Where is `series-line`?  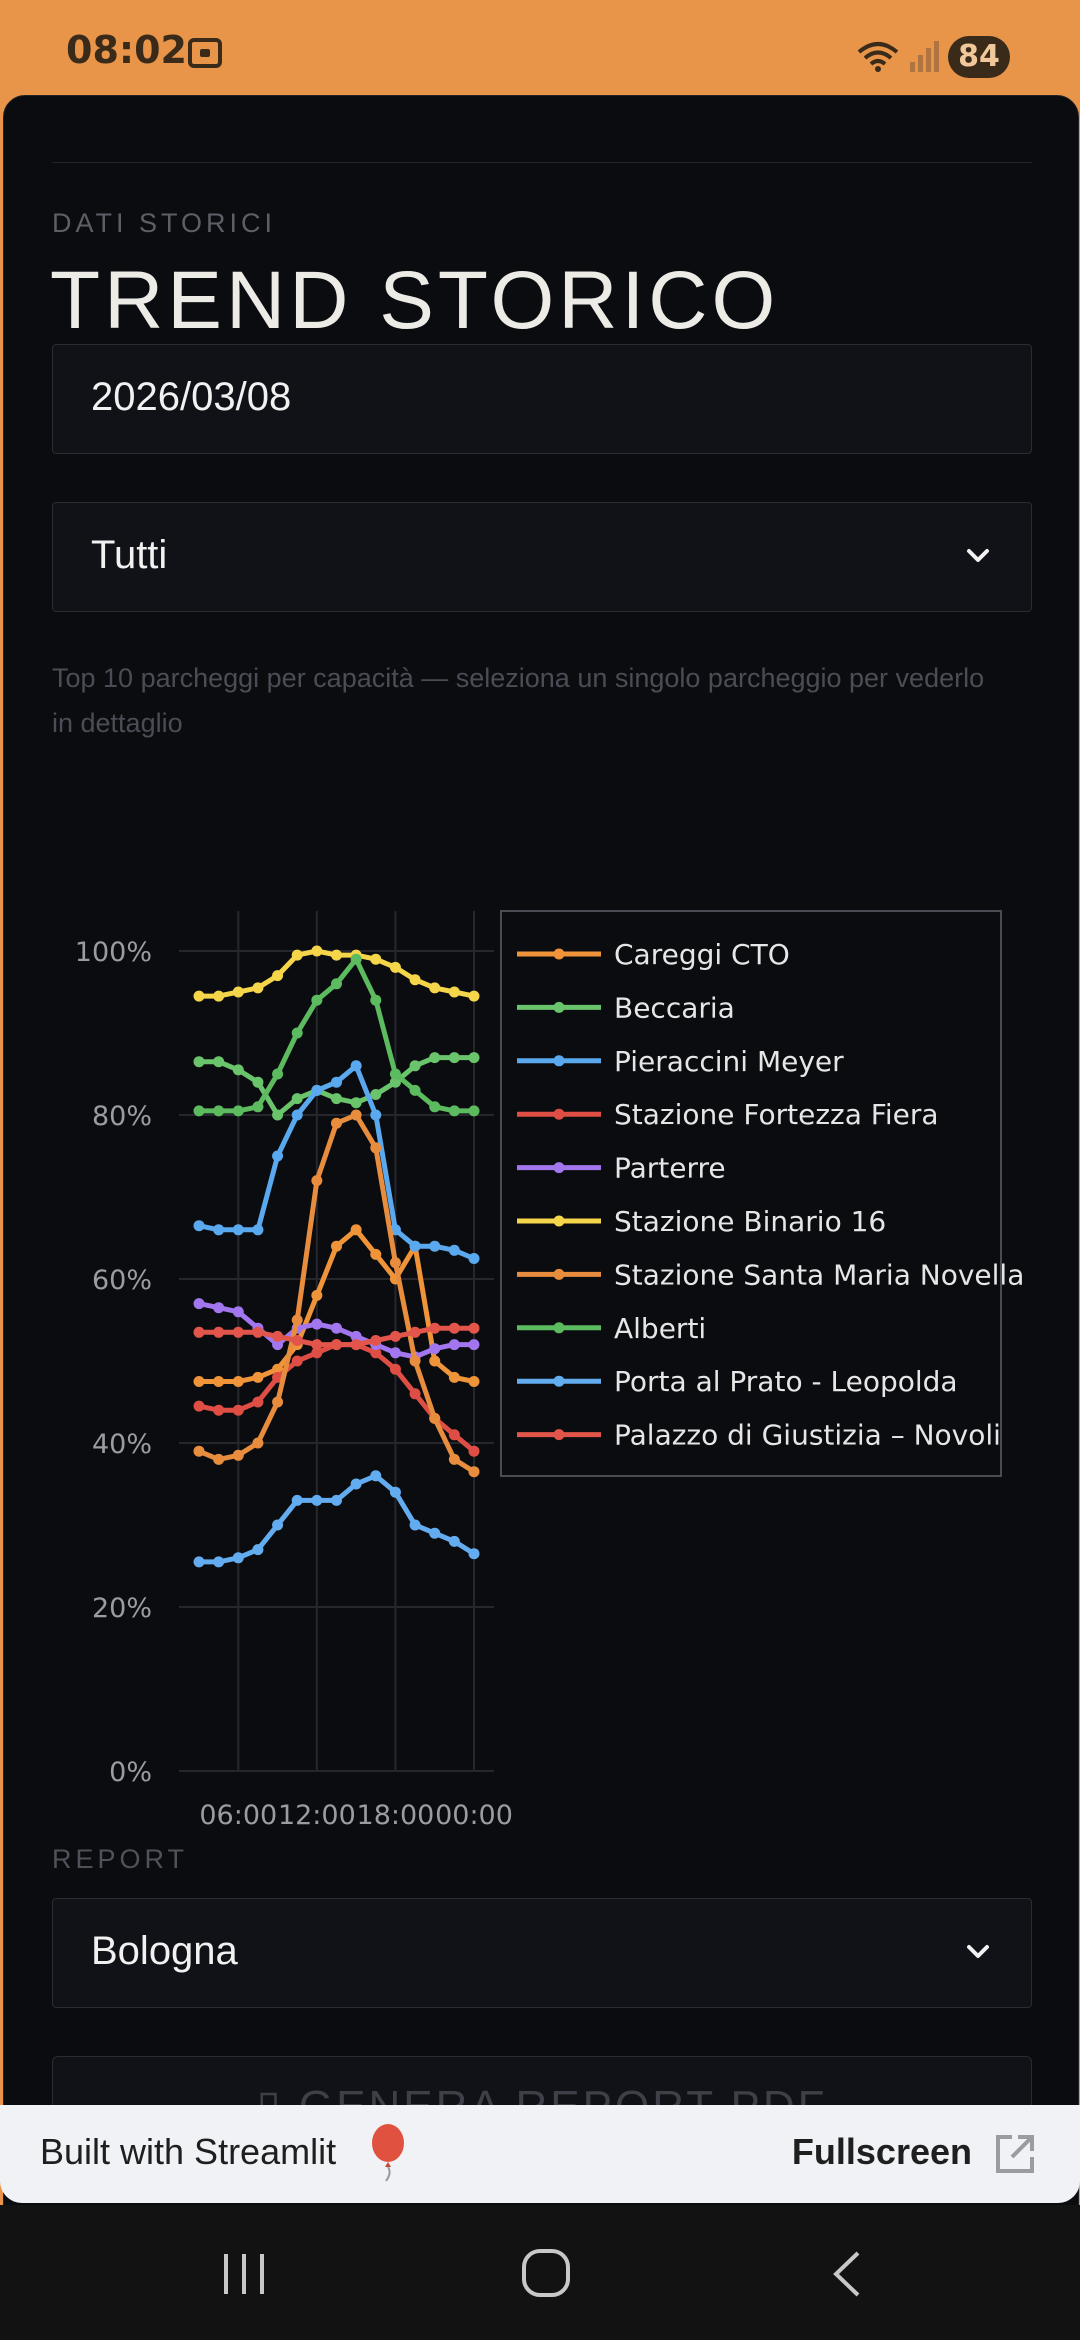 series-line is located at coordinates (337, 1519).